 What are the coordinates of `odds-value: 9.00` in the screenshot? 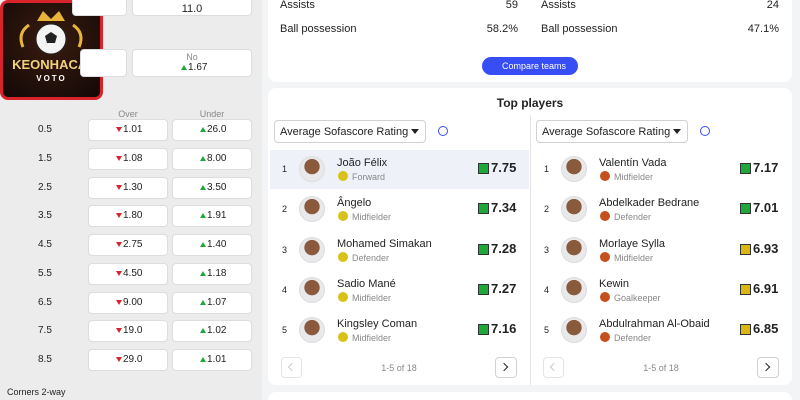 It's located at (133, 302).